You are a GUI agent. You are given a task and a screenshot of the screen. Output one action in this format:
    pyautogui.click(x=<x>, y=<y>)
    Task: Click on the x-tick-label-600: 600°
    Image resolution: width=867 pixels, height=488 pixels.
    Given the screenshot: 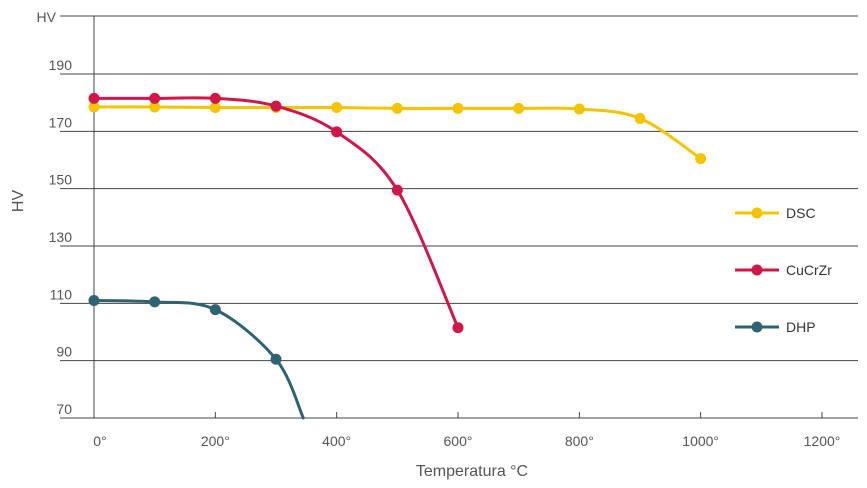 What is the action you would take?
    pyautogui.click(x=458, y=441)
    